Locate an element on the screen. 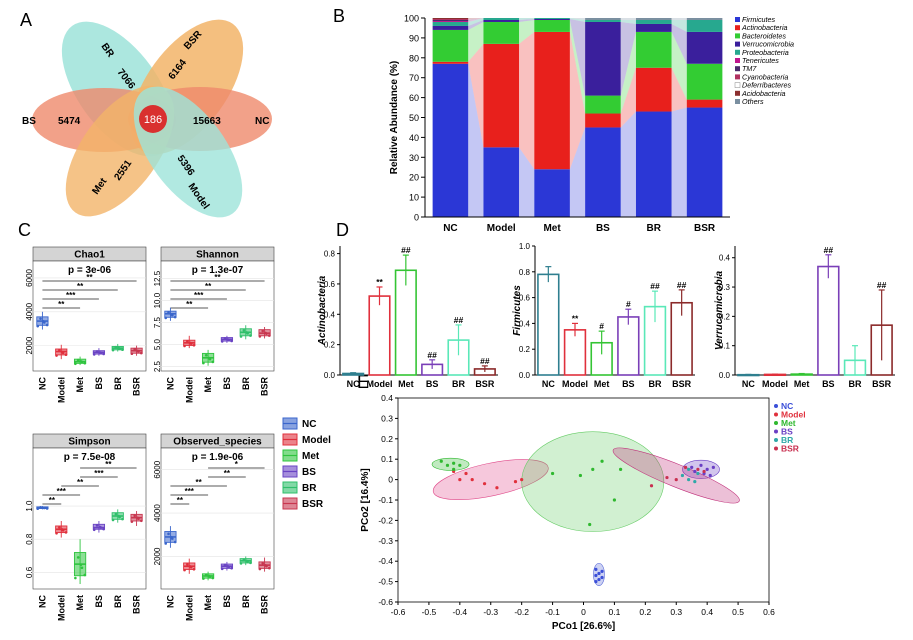 This screenshot has width=913, height=640. y-tick-label: 30 is located at coordinates (414, 158).